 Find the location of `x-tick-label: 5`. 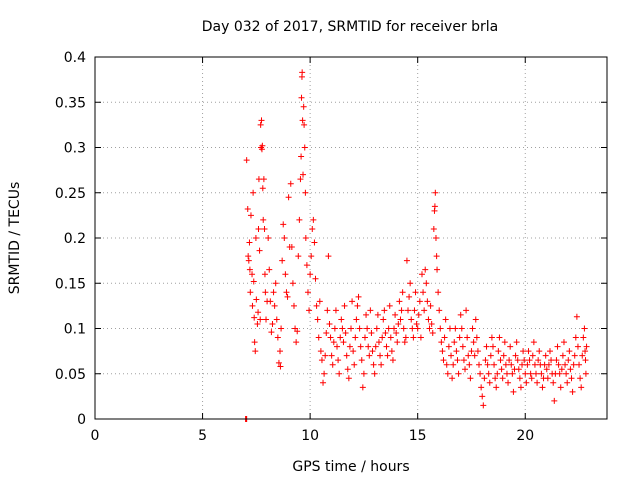

x-tick-label: 5 is located at coordinates (202, 436).